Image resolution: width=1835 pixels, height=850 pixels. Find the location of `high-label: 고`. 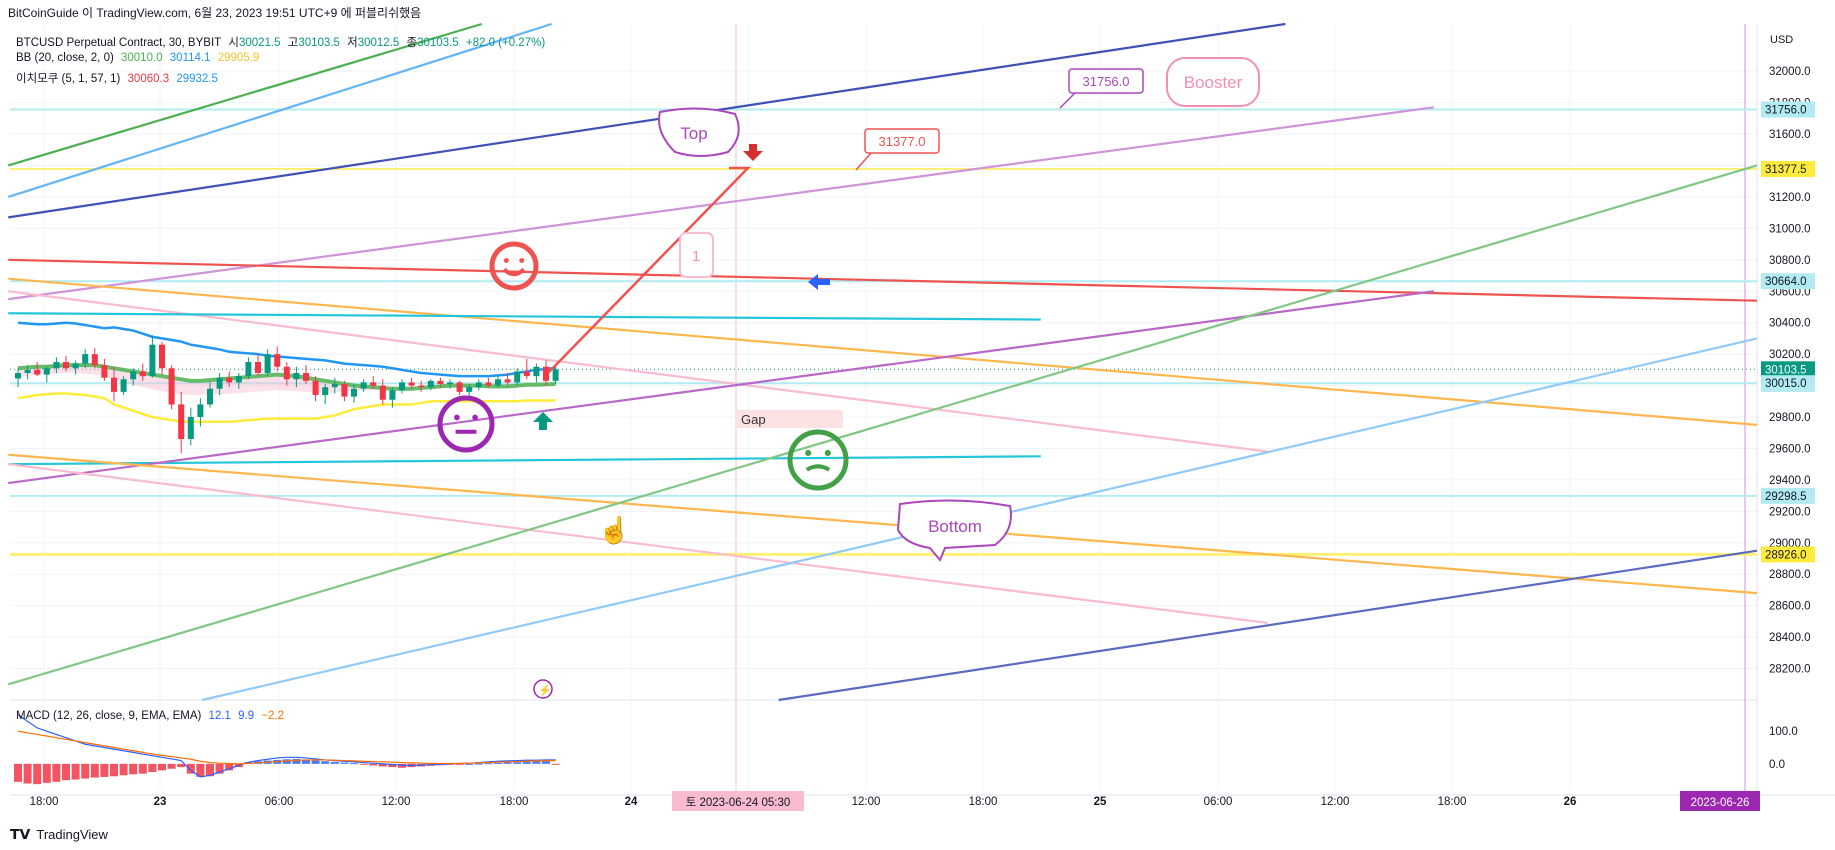

high-label: 고 is located at coordinates (293, 43).